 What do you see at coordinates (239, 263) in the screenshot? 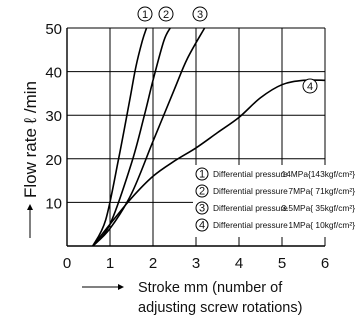
I see `x-tick-label: 4` at bounding box center [239, 263].